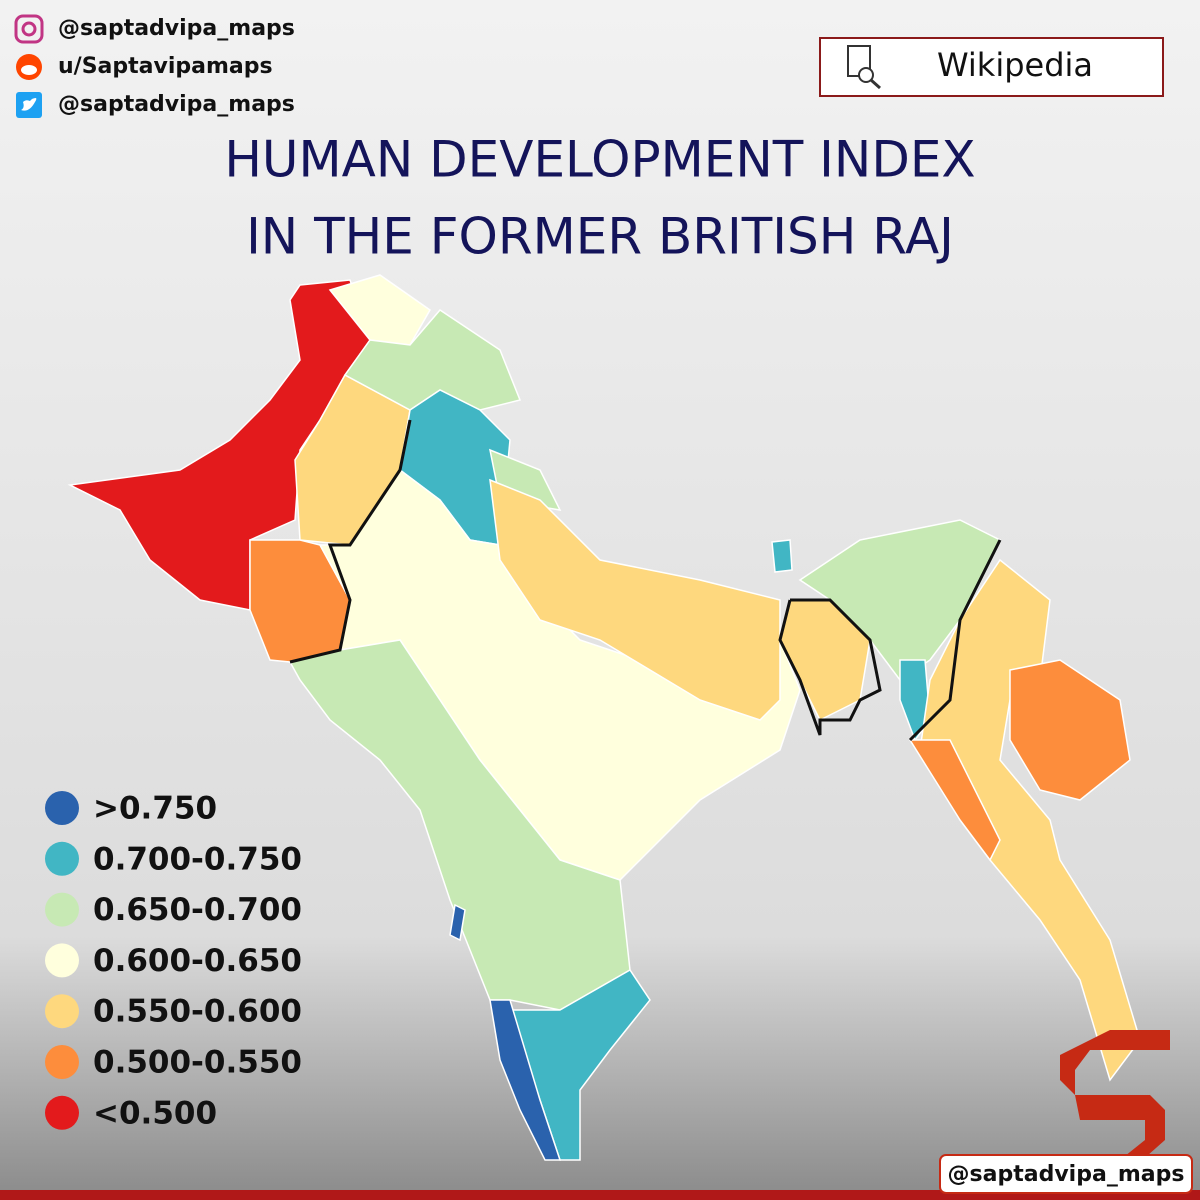 The height and width of the screenshot is (1200, 1200). I want to click on legend-label: 0.550-0.600, so click(197, 1012).